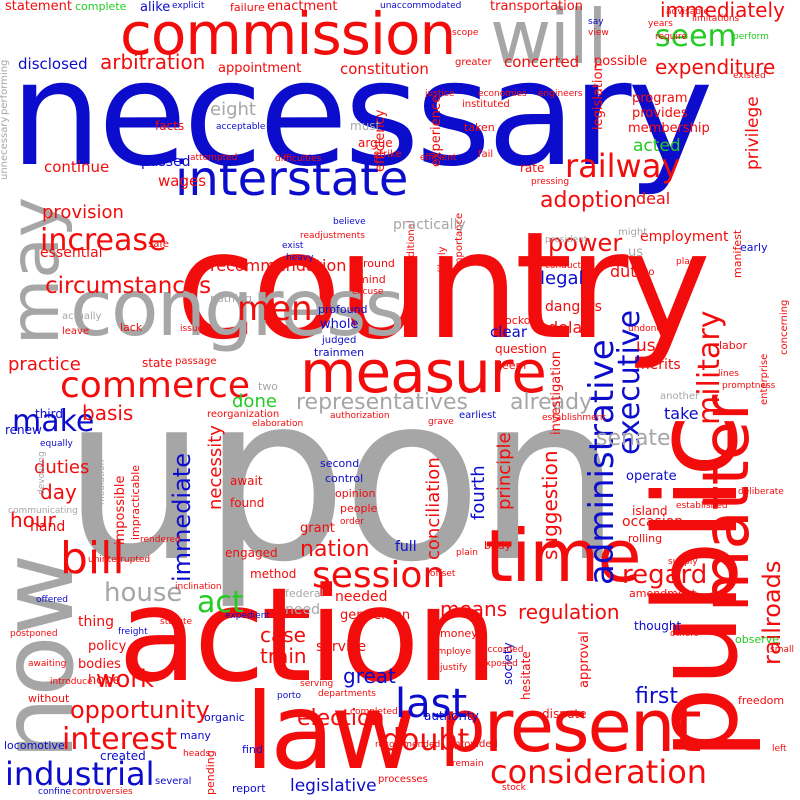 This screenshot has width=800, height=800. What do you see at coordinates (339, 352) in the screenshot?
I see `word-trainmen: trainmen` at bounding box center [339, 352].